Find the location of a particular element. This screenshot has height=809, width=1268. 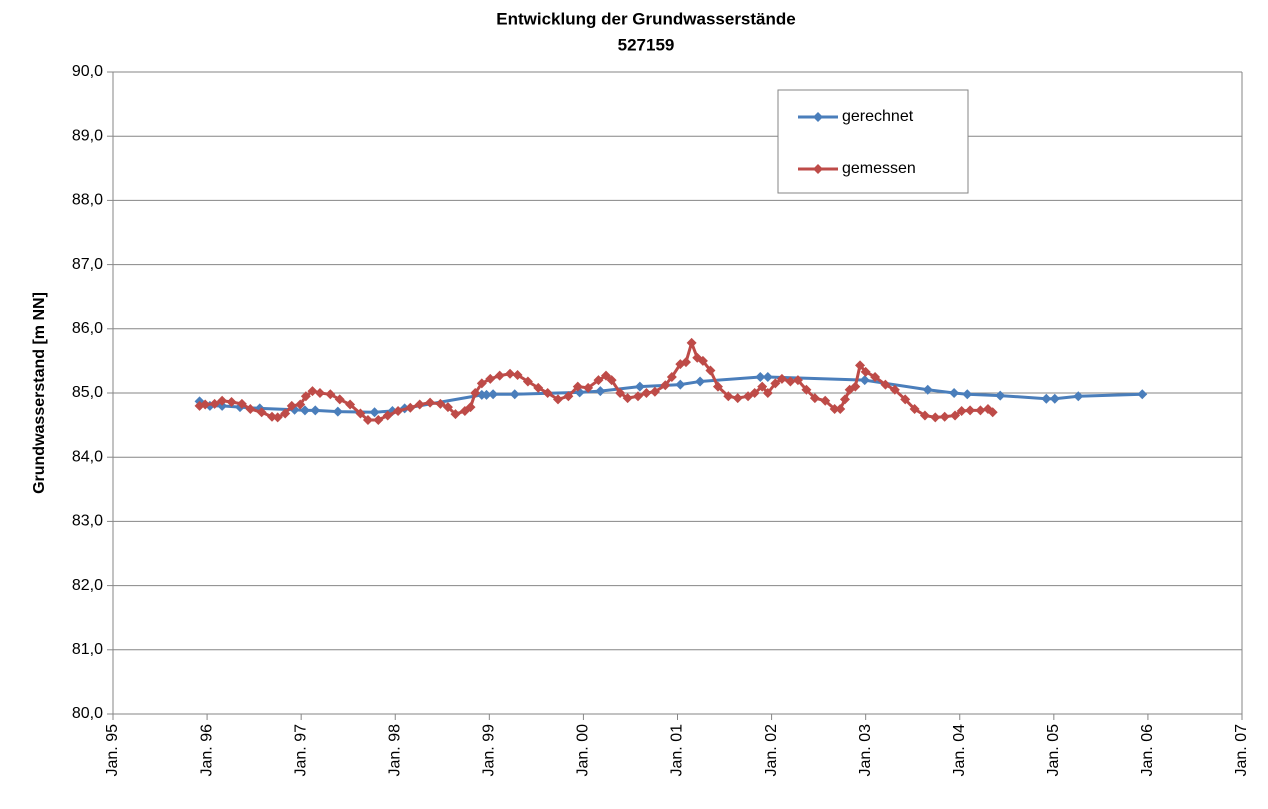

legend-label: gerechnet is located at coordinates (878, 116).